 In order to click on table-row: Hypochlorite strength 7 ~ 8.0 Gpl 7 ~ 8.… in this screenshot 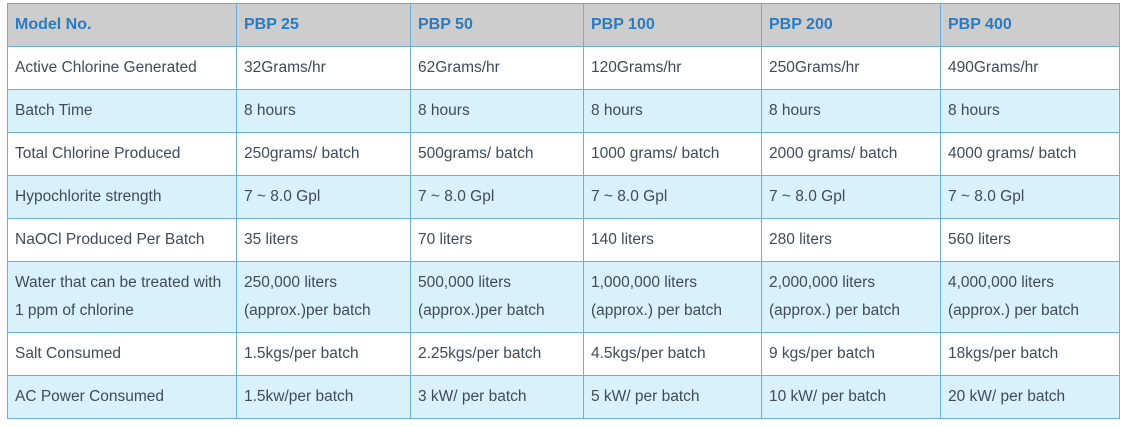, I will do `click(563, 197)`.